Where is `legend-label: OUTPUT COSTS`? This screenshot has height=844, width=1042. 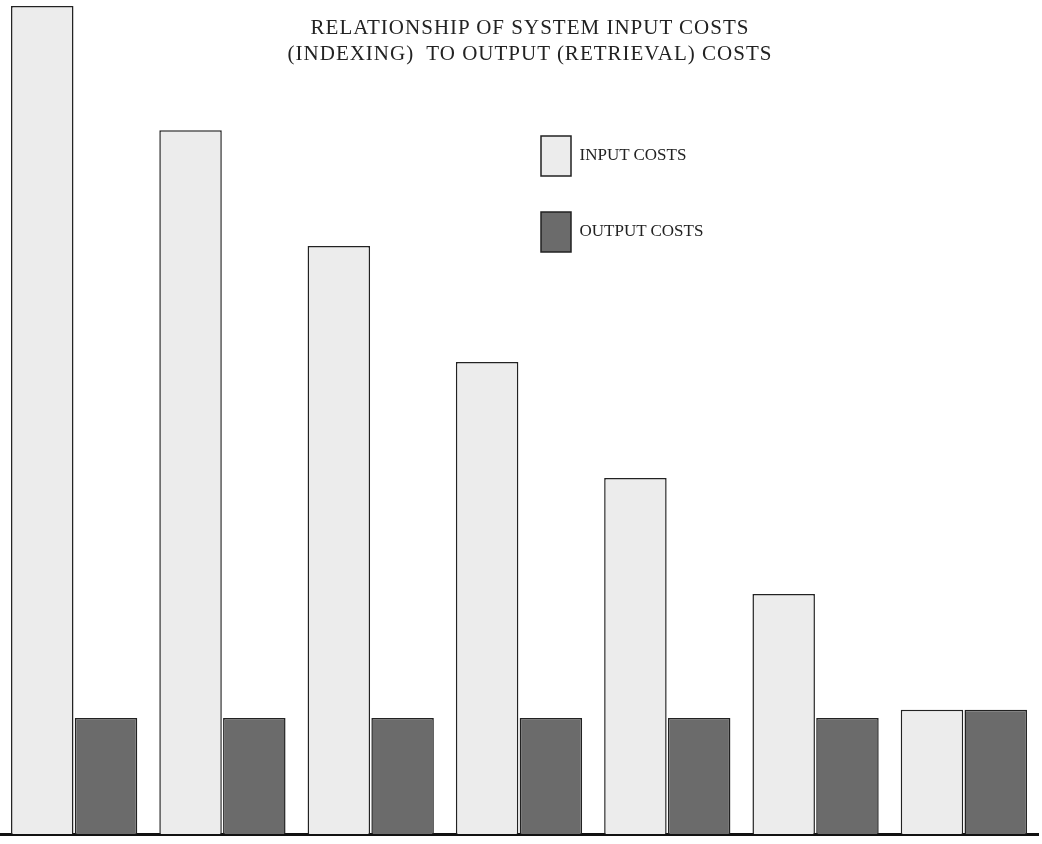
legend-label: OUTPUT COSTS is located at coordinates (641, 231).